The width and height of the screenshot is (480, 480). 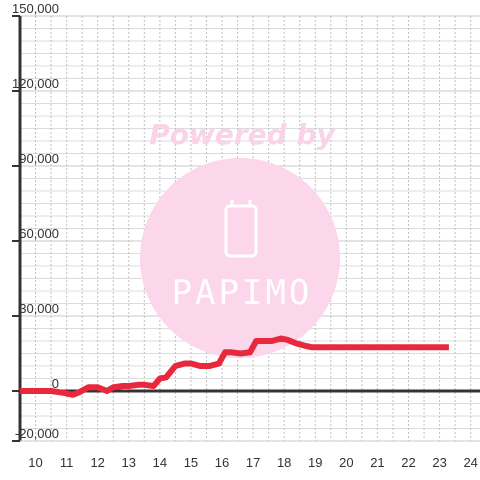 What do you see at coordinates (346, 462) in the screenshot?
I see `x-tick-label: 20` at bounding box center [346, 462].